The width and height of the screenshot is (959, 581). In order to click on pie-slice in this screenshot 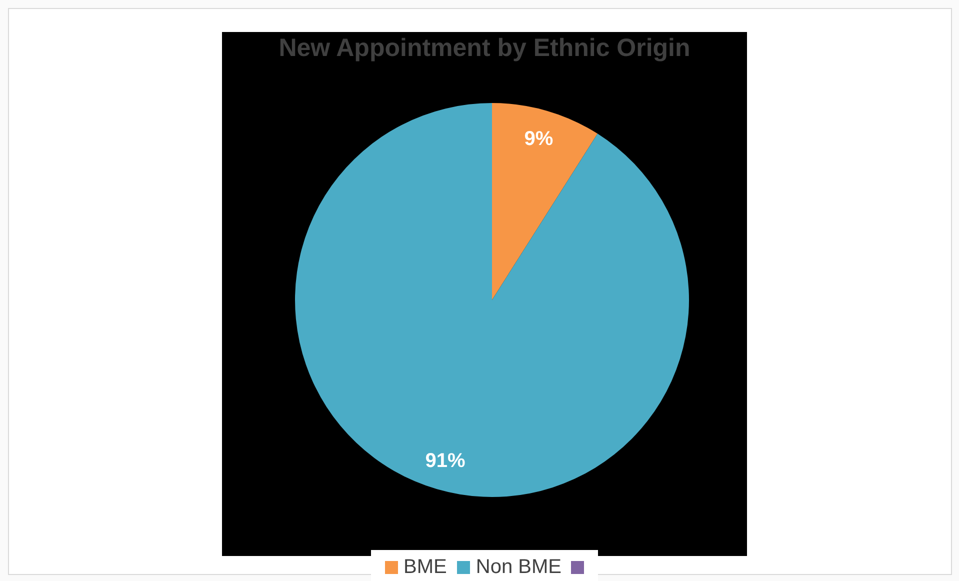, I will do `click(545, 201)`.